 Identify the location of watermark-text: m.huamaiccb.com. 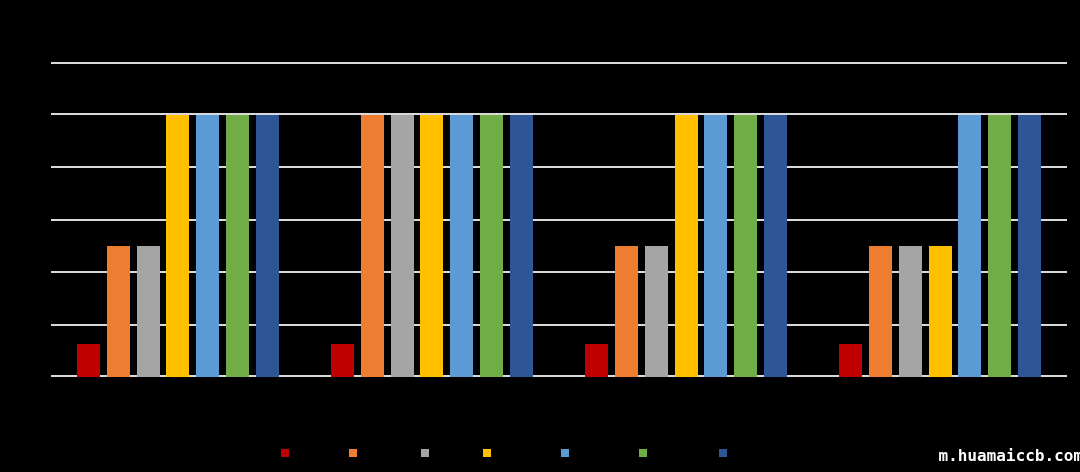
(1009, 455).